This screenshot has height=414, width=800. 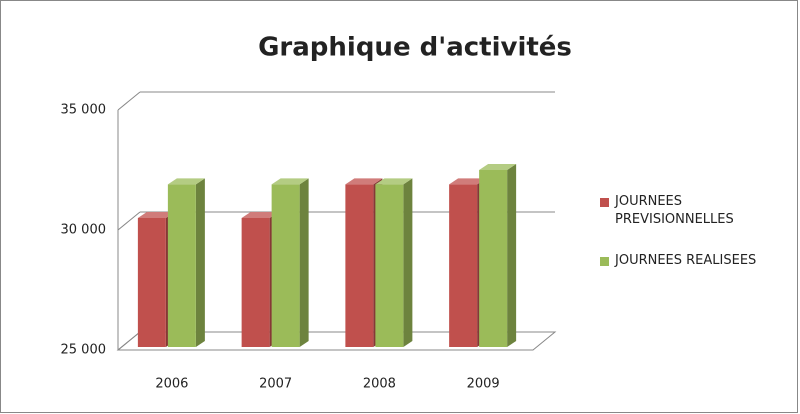 What do you see at coordinates (84, 110) in the screenshot?
I see `y-tick-label: 35 000` at bounding box center [84, 110].